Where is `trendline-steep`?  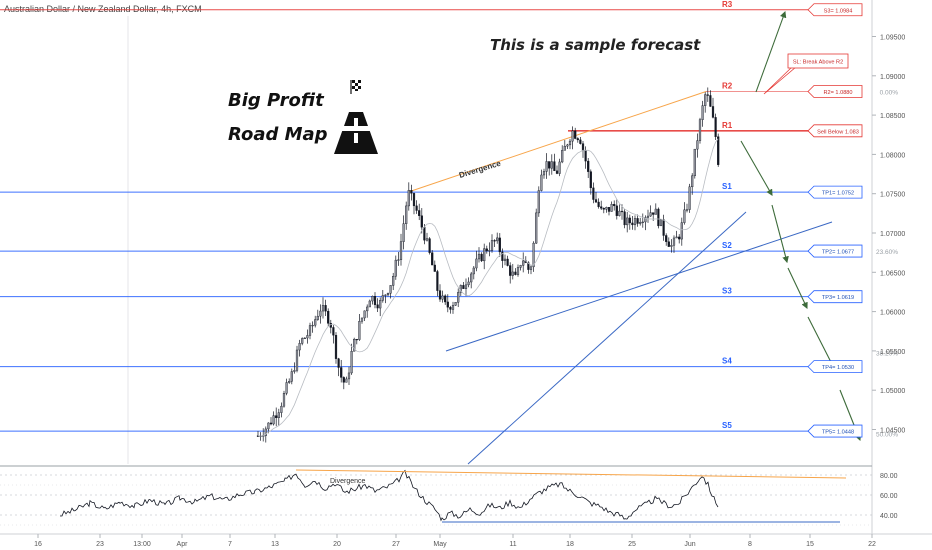
trendline-steep is located at coordinates (607, 338).